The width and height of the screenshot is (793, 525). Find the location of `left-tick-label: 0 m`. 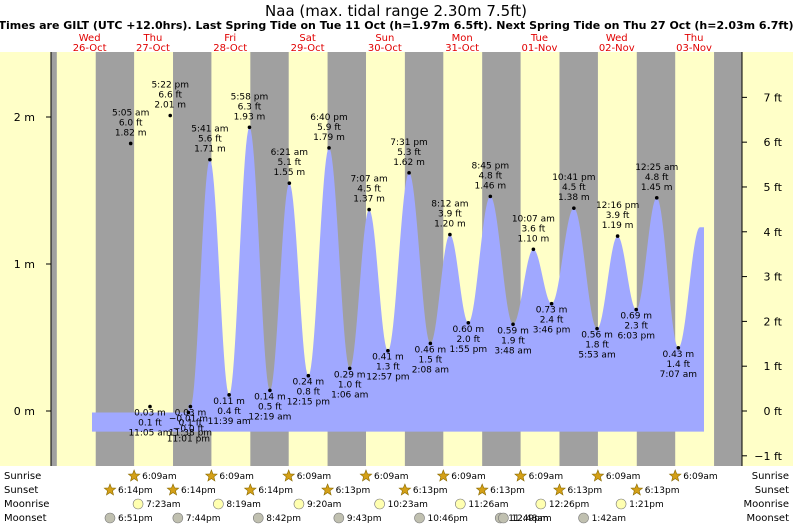

left-tick-label: 0 m is located at coordinates (24, 411).